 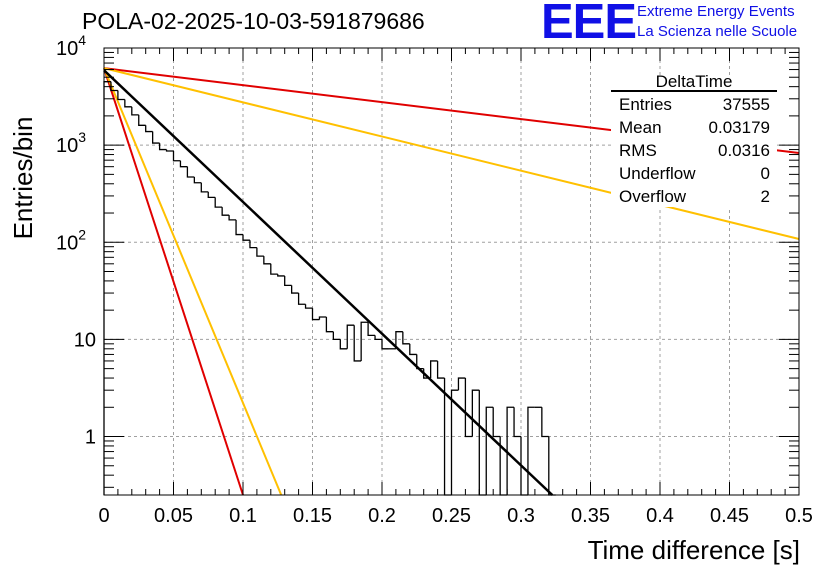 What do you see at coordinates (590, 516) in the screenshot?
I see `x-tick-label: 0.35` at bounding box center [590, 516].